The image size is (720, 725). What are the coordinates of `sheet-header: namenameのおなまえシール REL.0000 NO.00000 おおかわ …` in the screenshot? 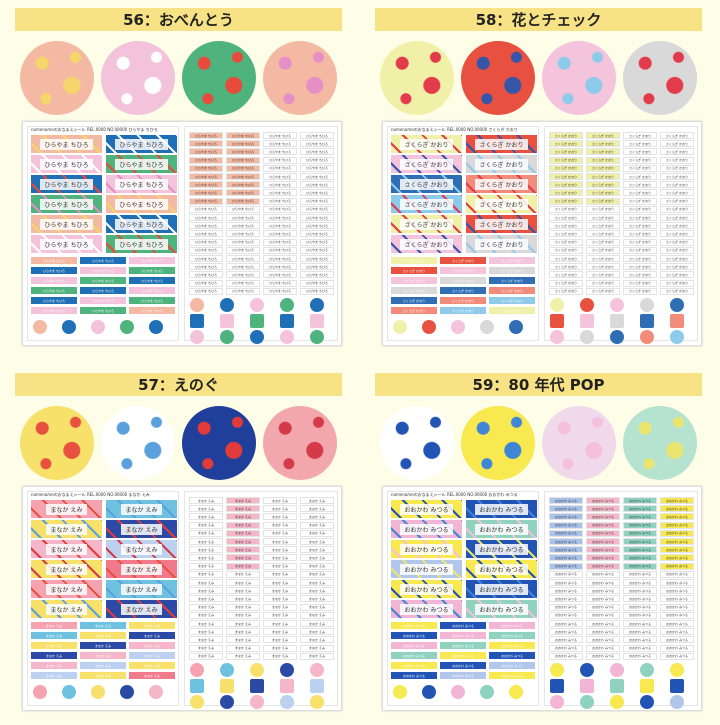 It's located at (454, 494).